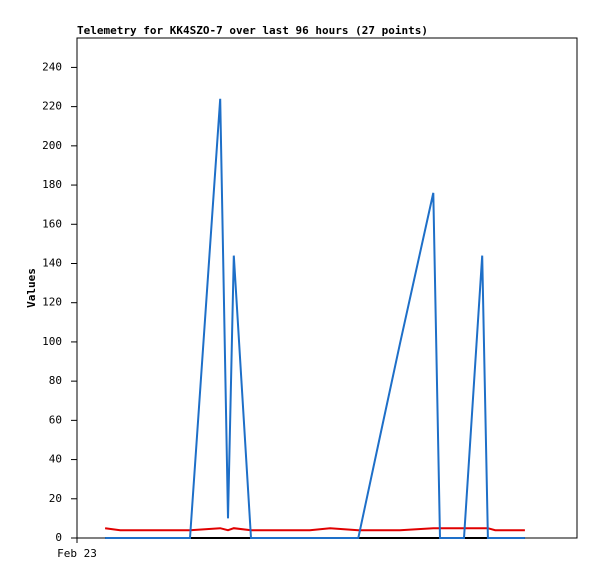 The width and height of the screenshot is (597, 579). What do you see at coordinates (77, 553) in the screenshot?
I see `x-tick-label: Feb 23` at bounding box center [77, 553].